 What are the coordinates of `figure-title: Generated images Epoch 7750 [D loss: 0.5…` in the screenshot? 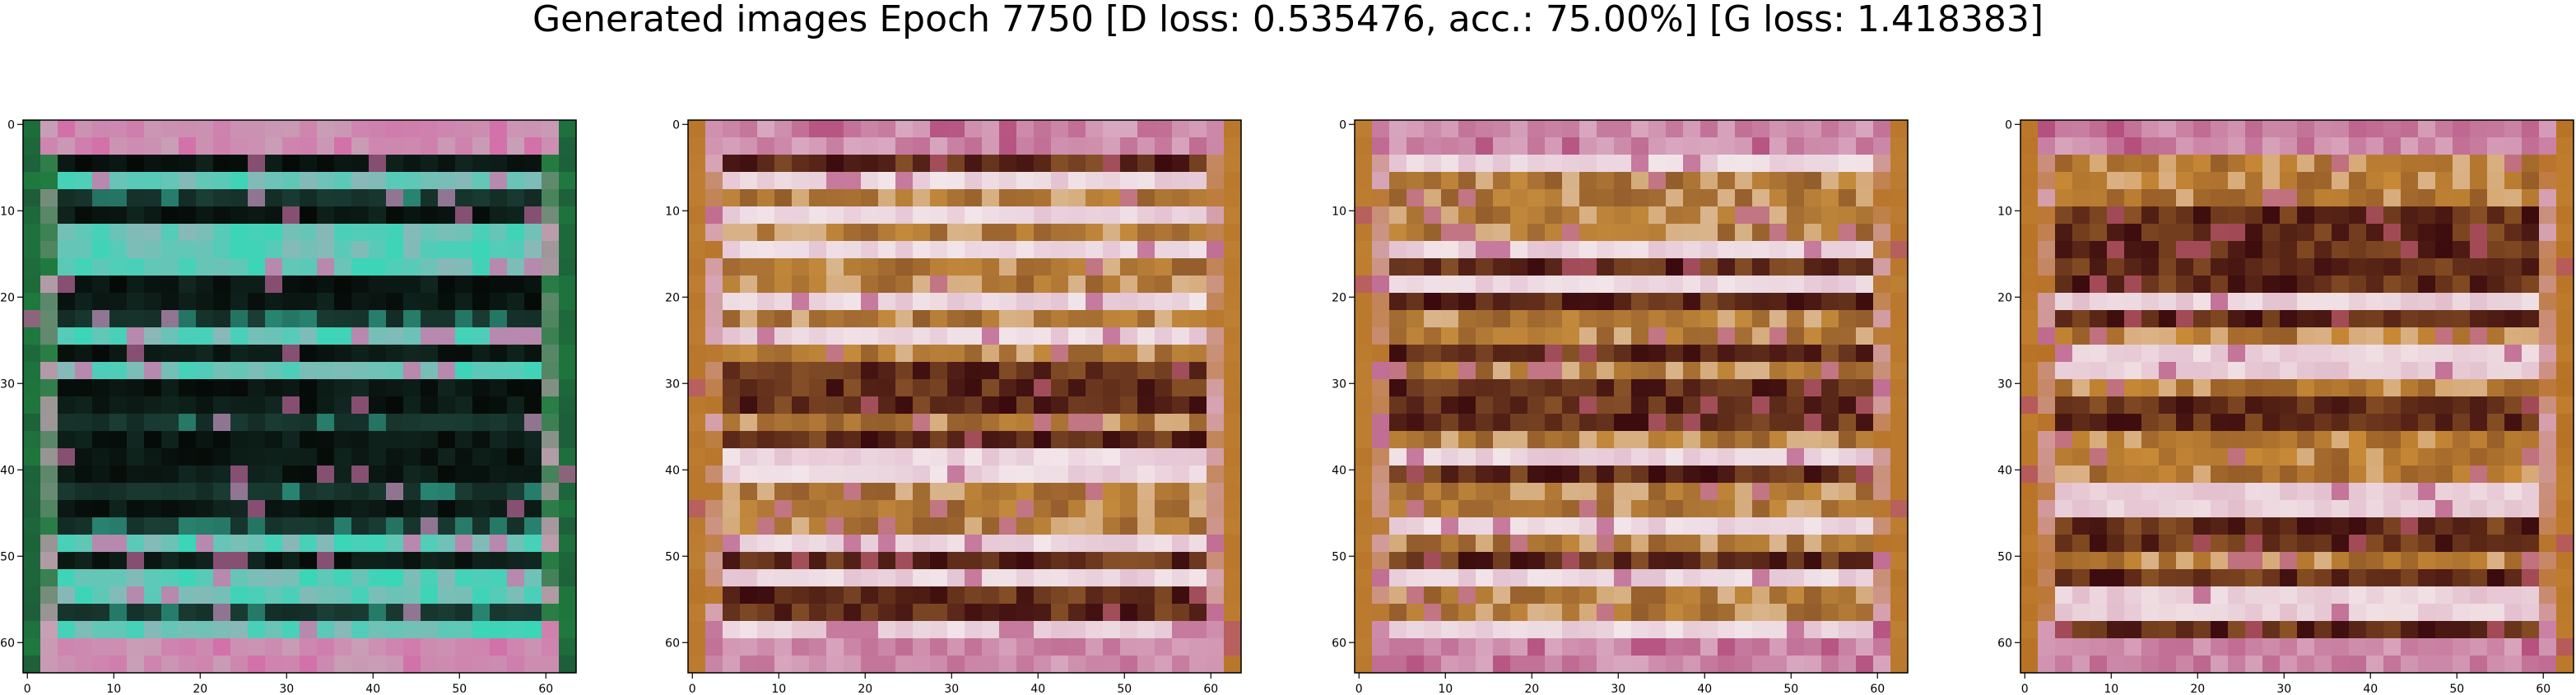 It's located at (1288, 20).